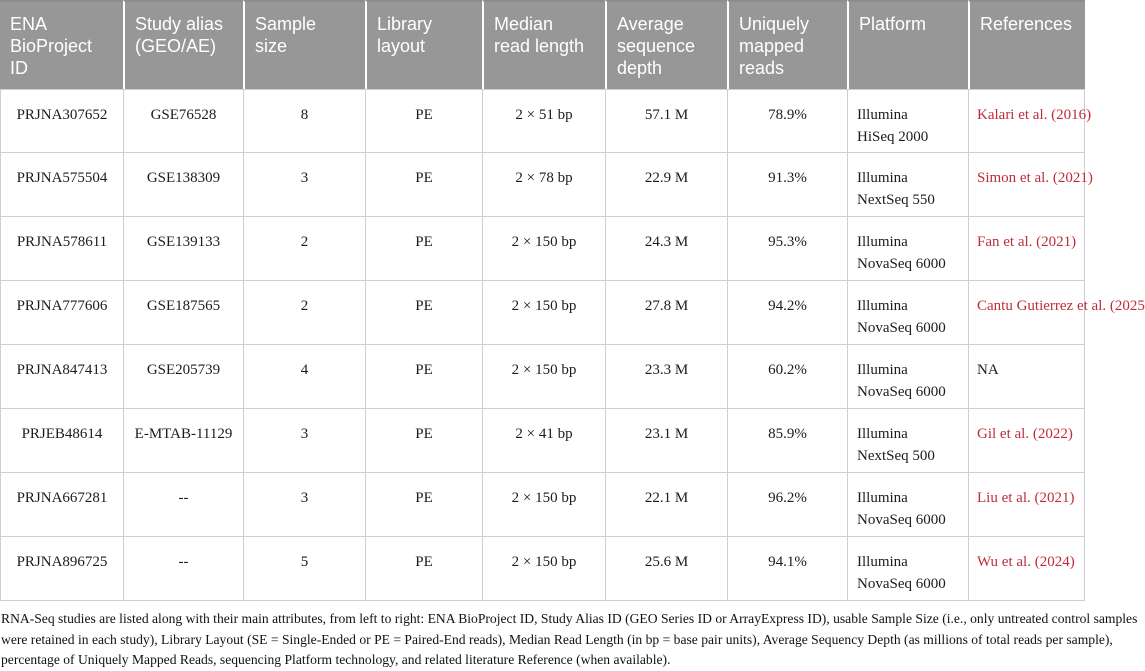 The width and height of the screenshot is (1145, 671). I want to click on cell-reference: Gil et al. (2022), so click(1026, 441).